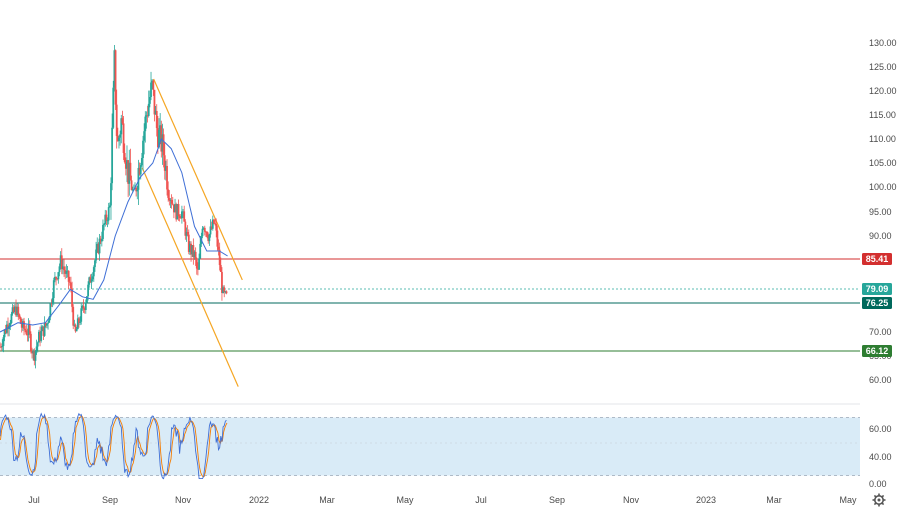  Describe the element at coordinates (880, 236) in the screenshot. I see `price-tick-label: 90.00` at that location.